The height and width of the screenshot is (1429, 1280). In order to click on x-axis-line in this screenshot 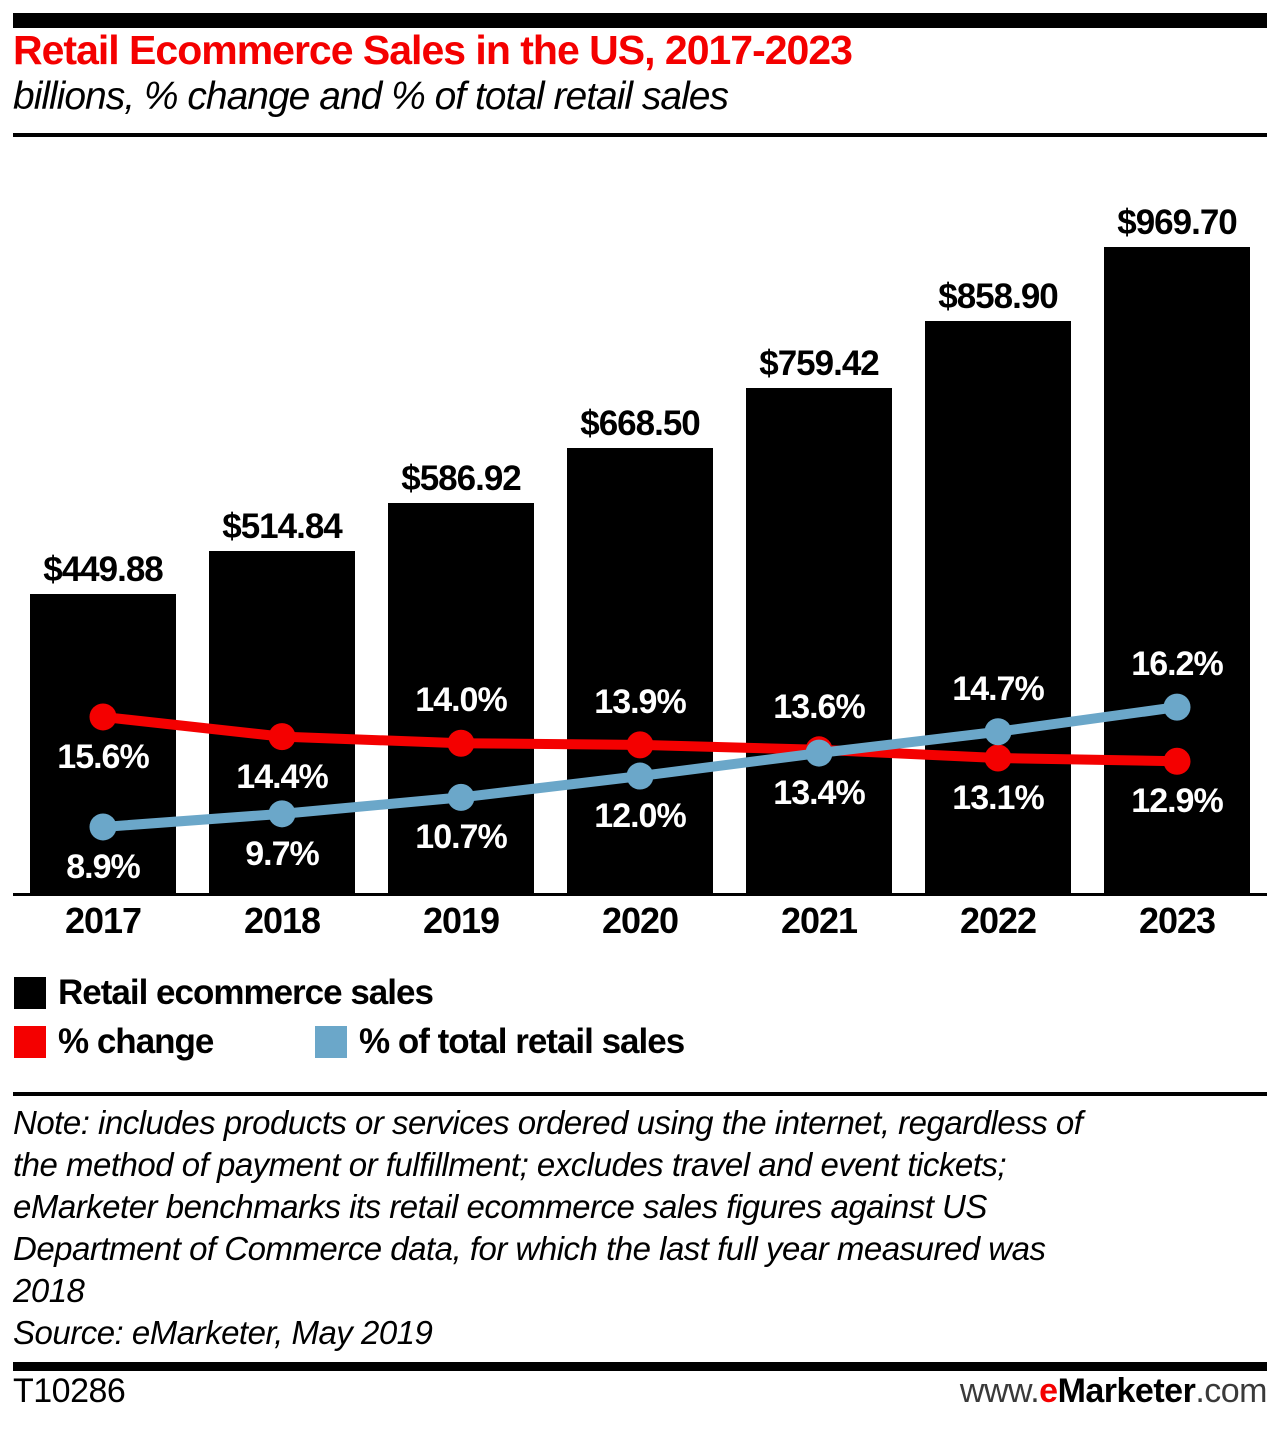, I will do `click(640, 894)`.